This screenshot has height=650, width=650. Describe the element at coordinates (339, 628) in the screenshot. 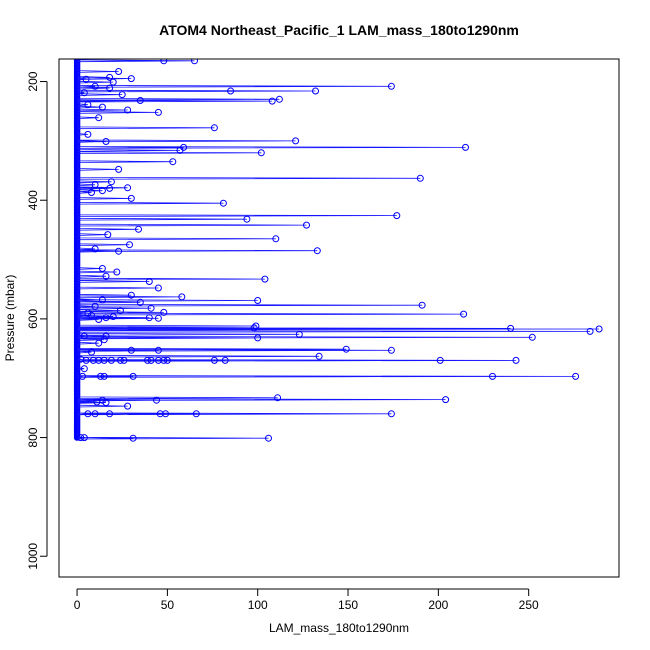

I see `x-axis-label: LAM_mass_180to1290nm` at that location.